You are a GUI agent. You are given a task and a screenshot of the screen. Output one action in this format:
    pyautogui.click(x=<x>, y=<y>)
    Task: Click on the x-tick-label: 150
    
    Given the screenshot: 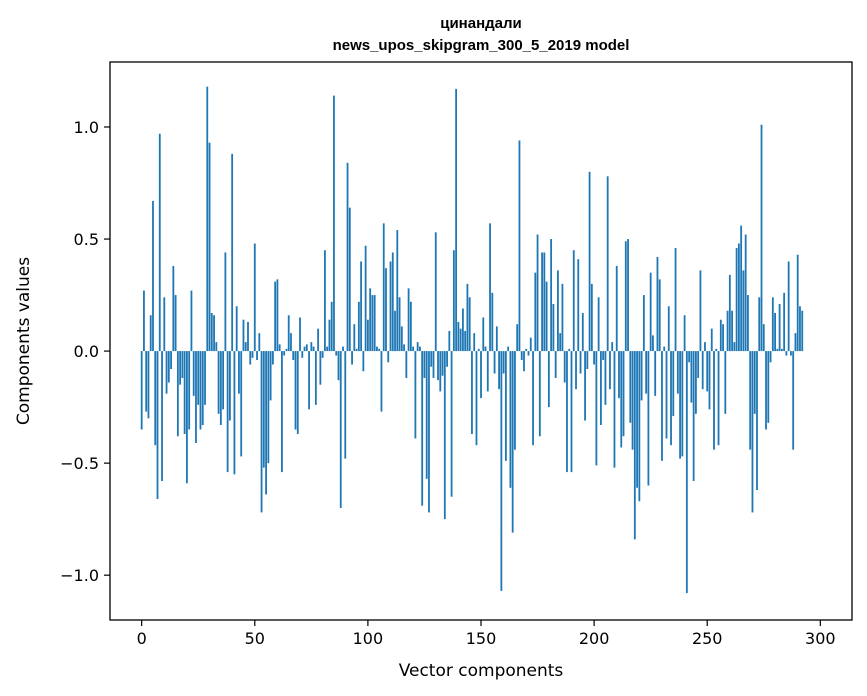 What is the action you would take?
    pyautogui.click(x=481, y=638)
    